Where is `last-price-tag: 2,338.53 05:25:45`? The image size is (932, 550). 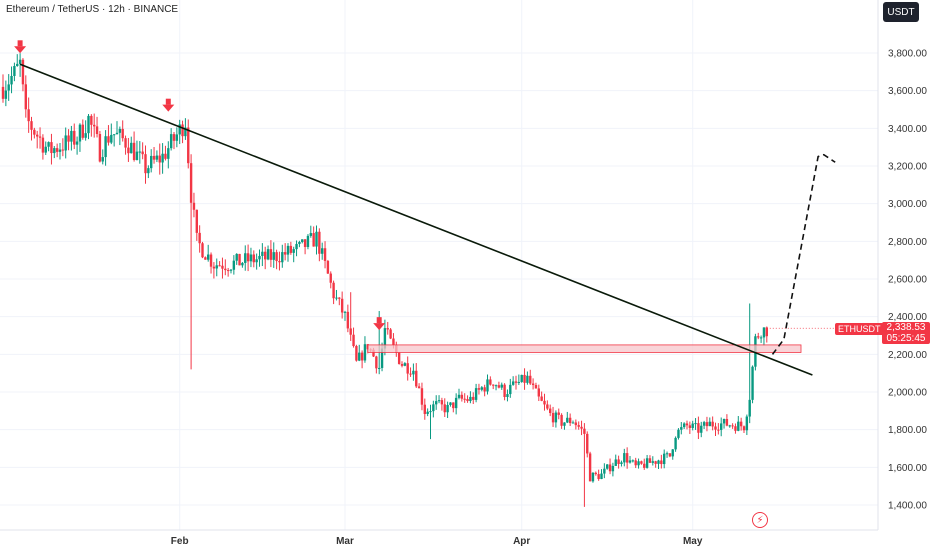 last-price-tag: 2,338.53 05:25:45 is located at coordinates (906, 333).